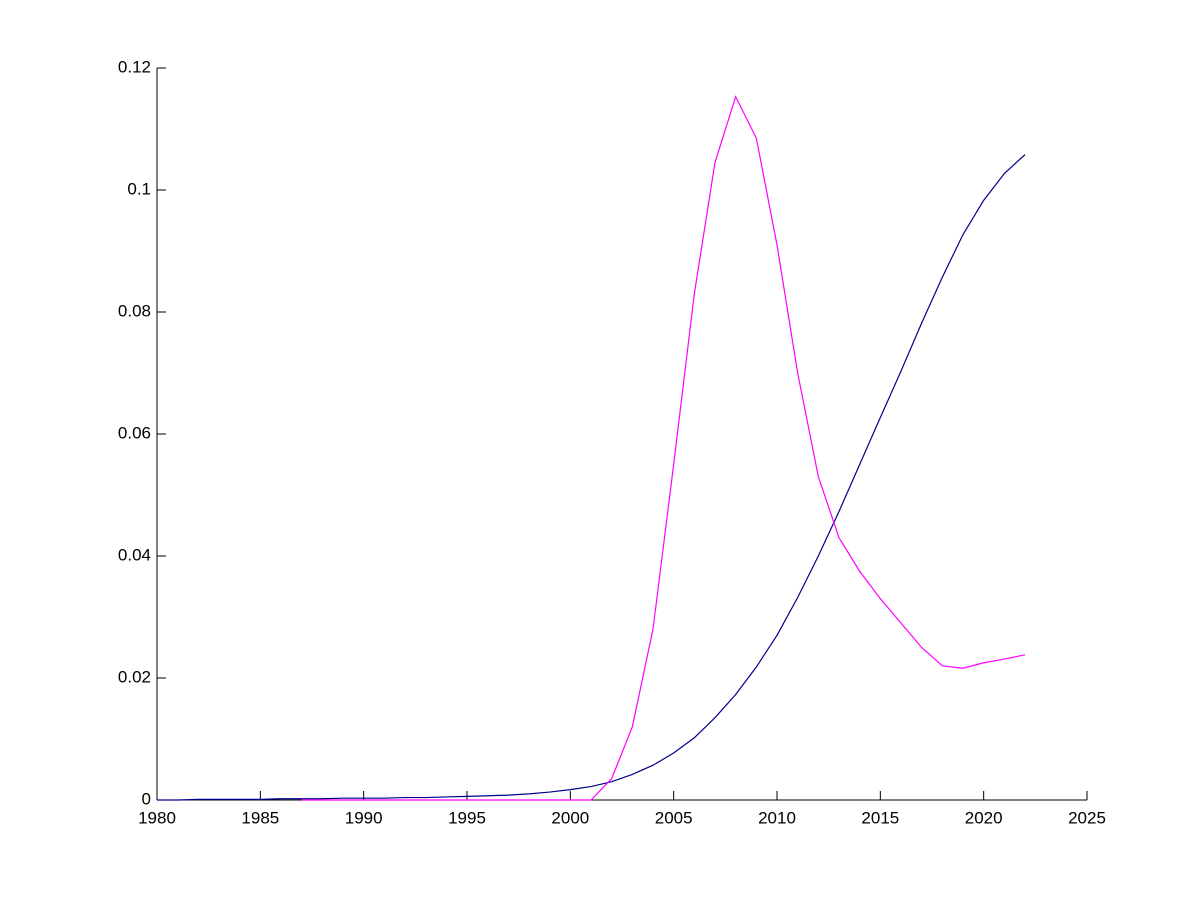  What do you see at coordinates (1087, 817) in the screenshot?
I see `x-tick-label: 2025` at bounding box center [1087, 817].